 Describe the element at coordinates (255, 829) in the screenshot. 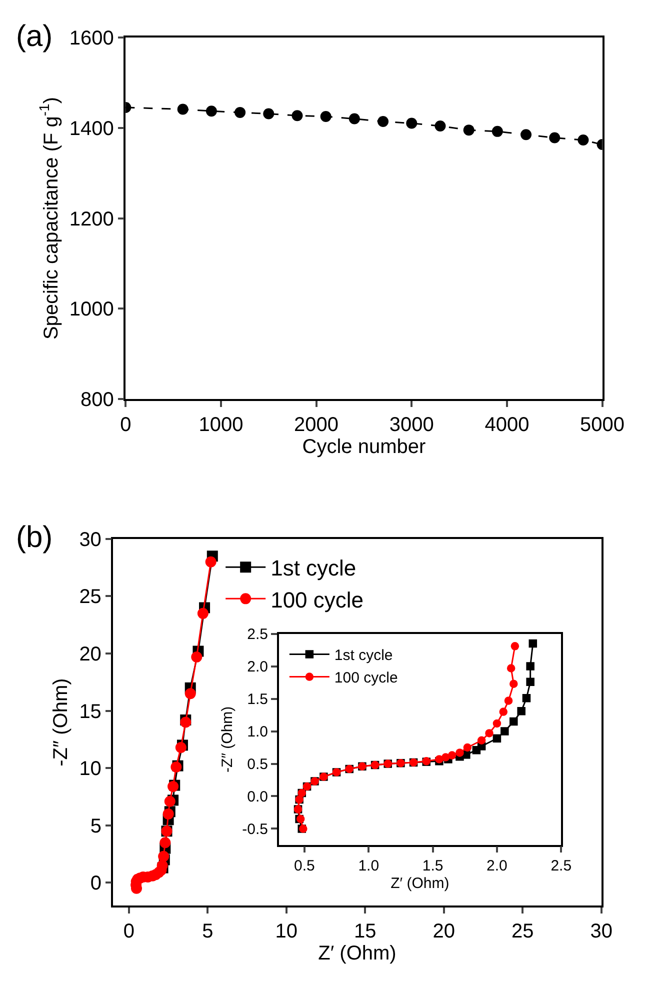

I see `y-tick-label: -0.5` at that location.